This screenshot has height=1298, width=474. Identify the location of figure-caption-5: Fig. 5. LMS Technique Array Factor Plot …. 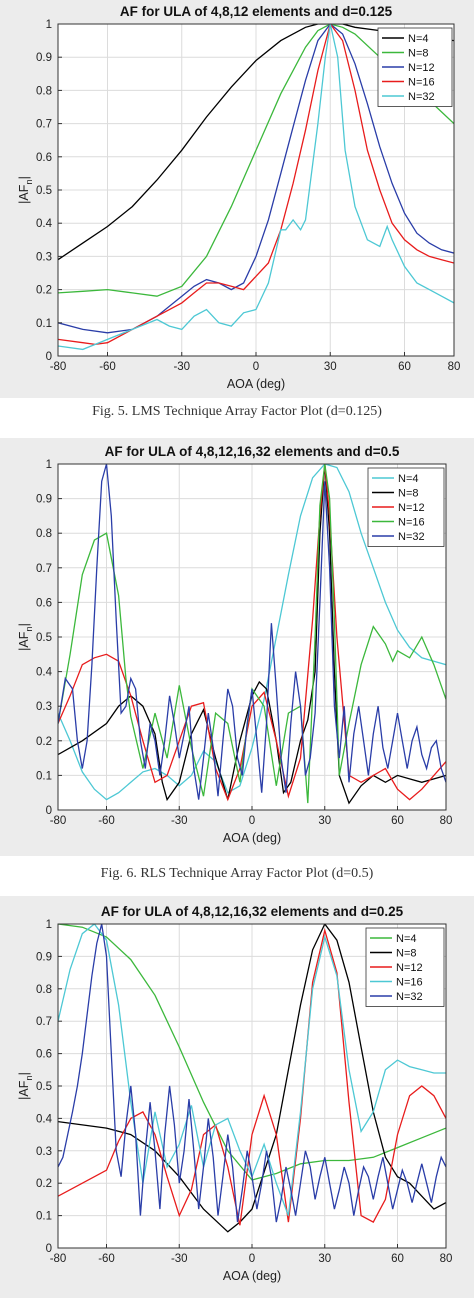
(237, 411).